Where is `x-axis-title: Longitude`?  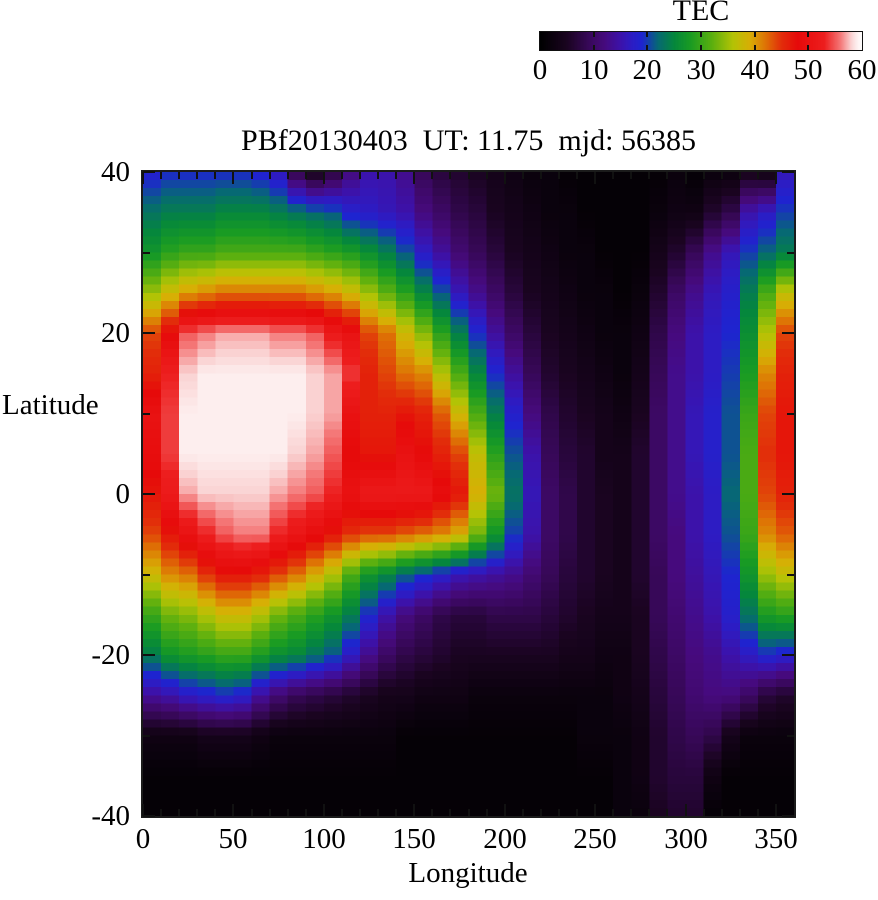 x-axis-title: Longitude is located at coordinates (468, 873).